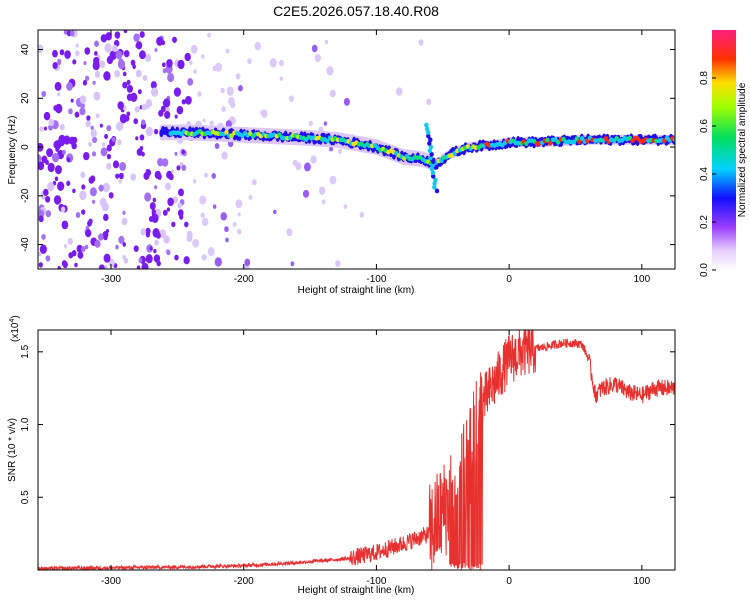 Image resolution: width=750 pixels, height=605 pixels. I want to click on spectrogram-ridge, so click(417, 158).